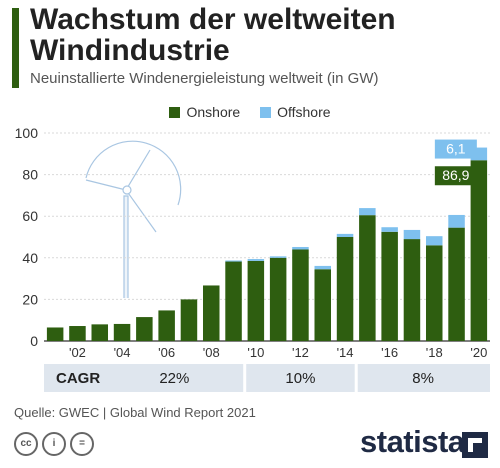 This screenshot has height=468, width=500. Describe the element at coordinates (77, 352) in the screenshot. I see `x-tick-label: '02` at that location.